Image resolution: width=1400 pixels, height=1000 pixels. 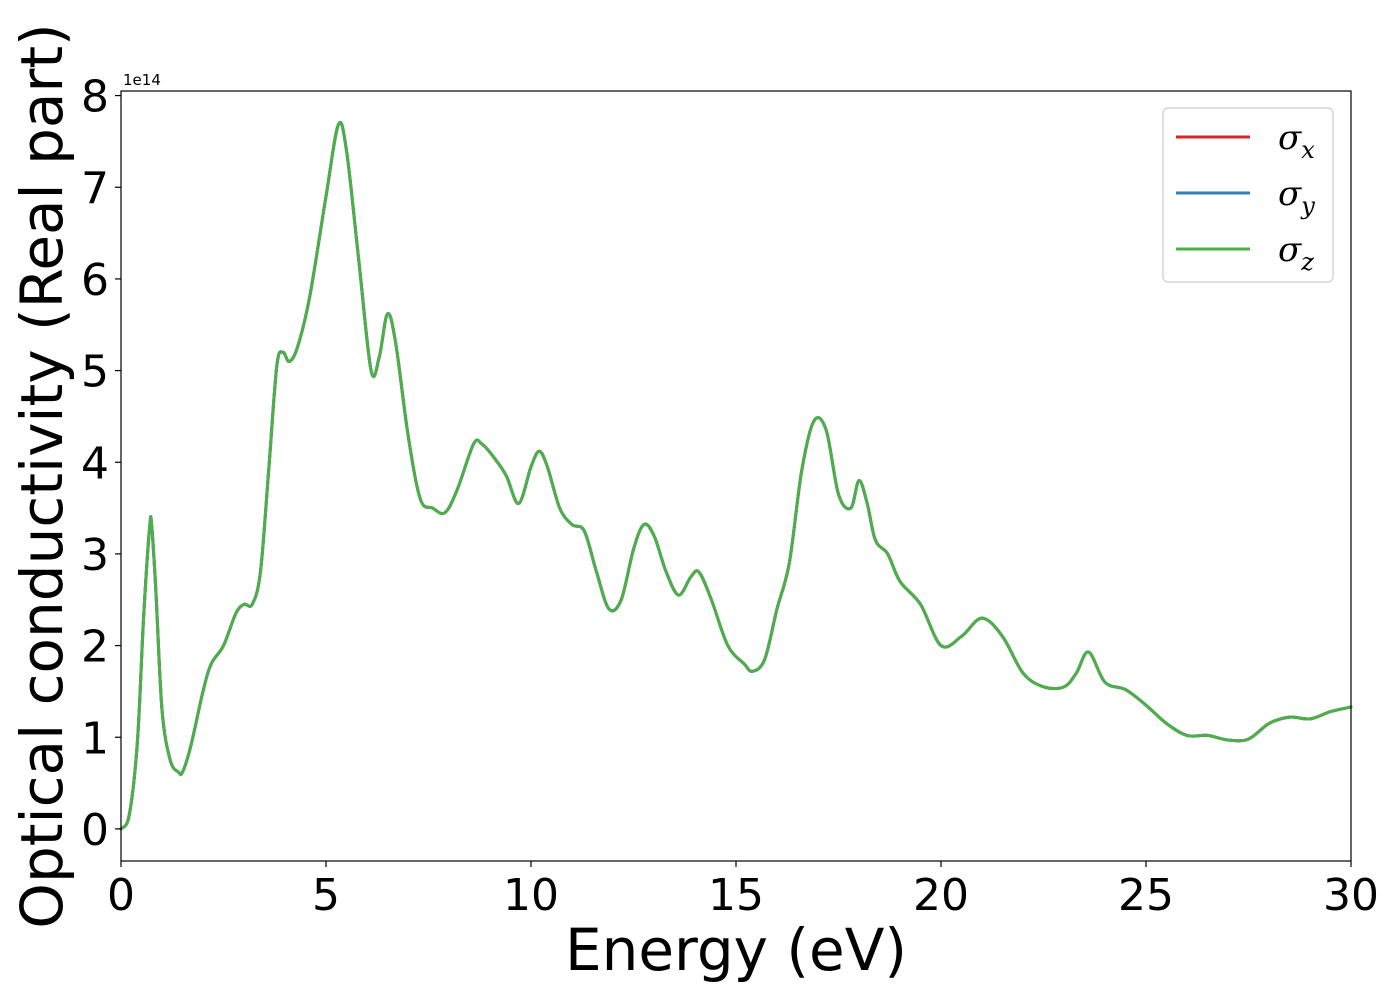 I want to click on x-tick-label: 25, so click(x=1146, y=895).